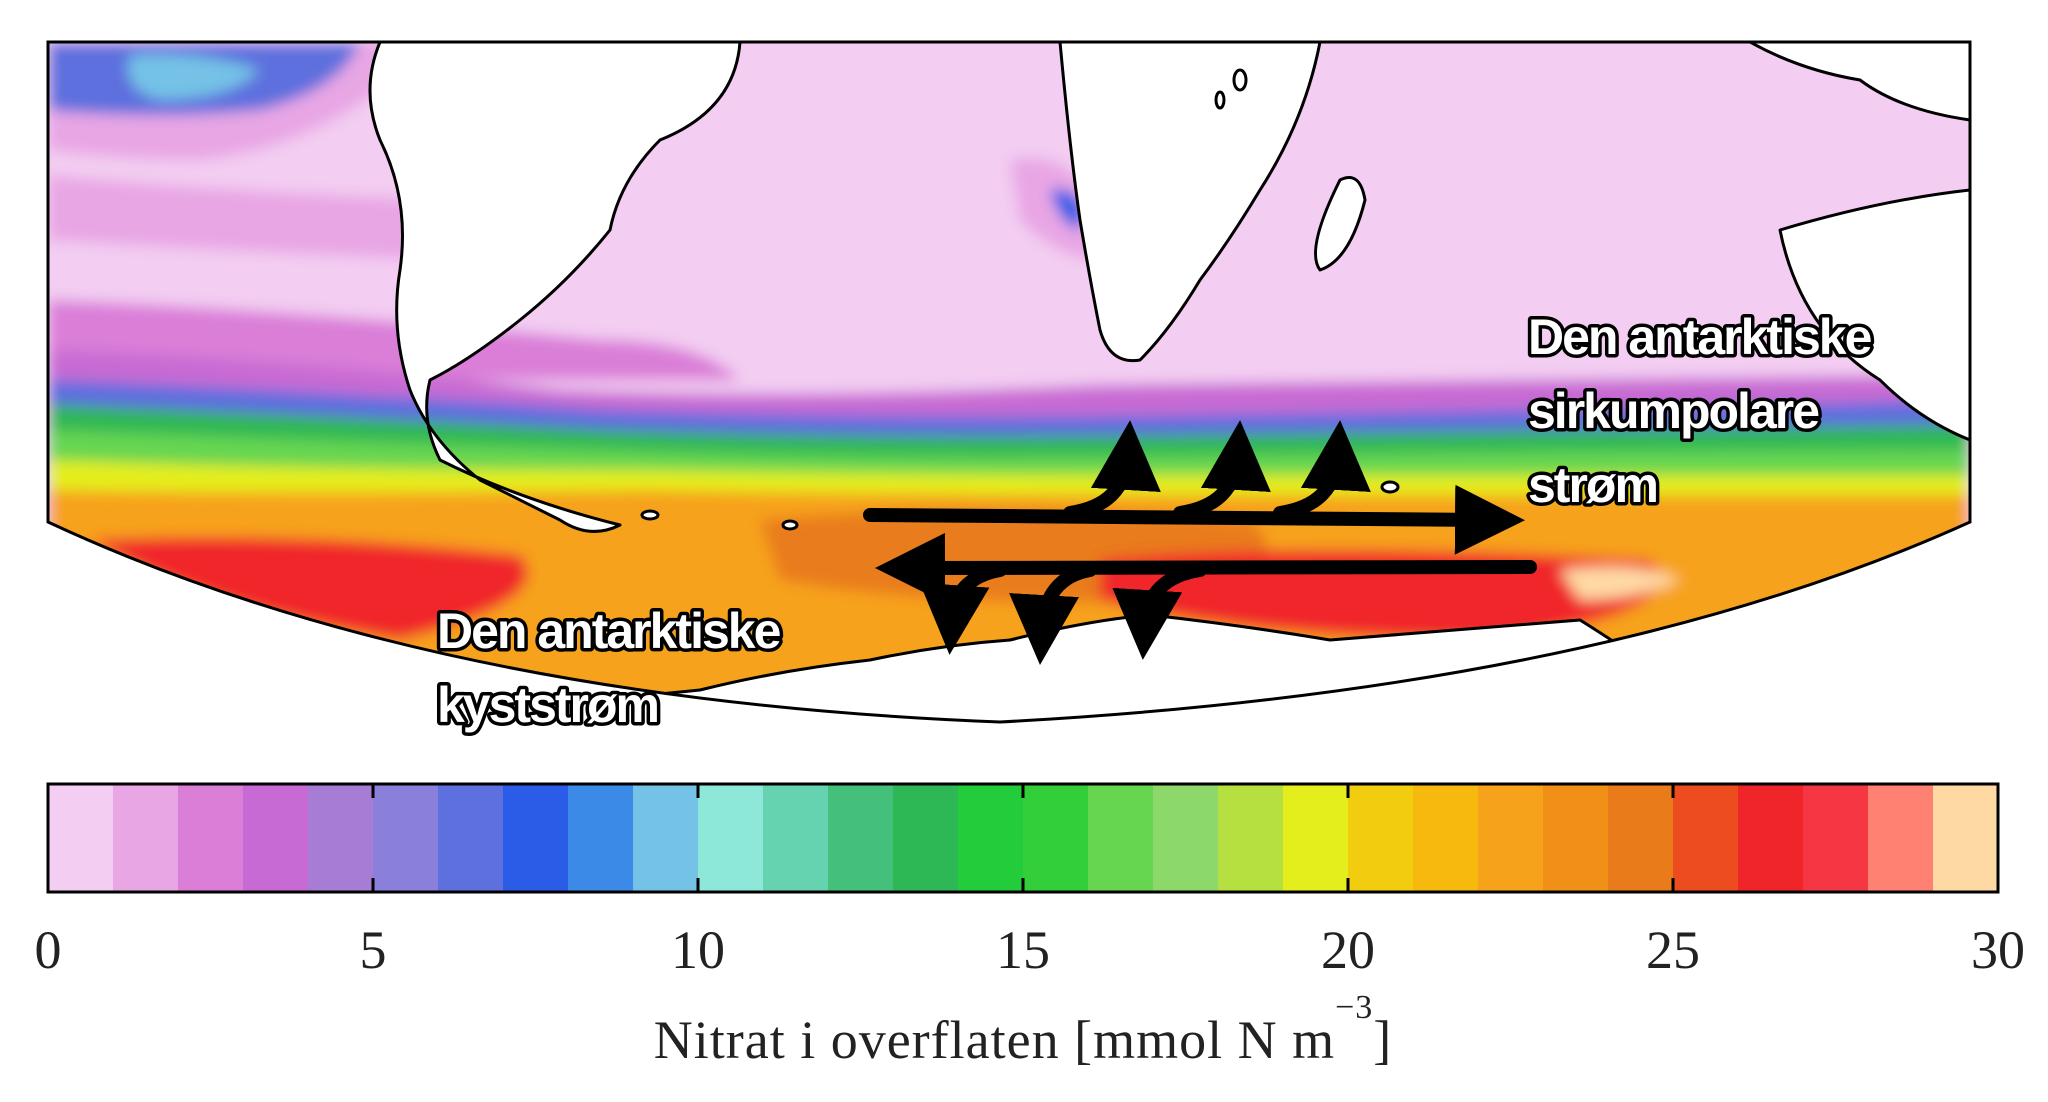  I want to click on colorbar-tick-label: 0, so click(48, 950).